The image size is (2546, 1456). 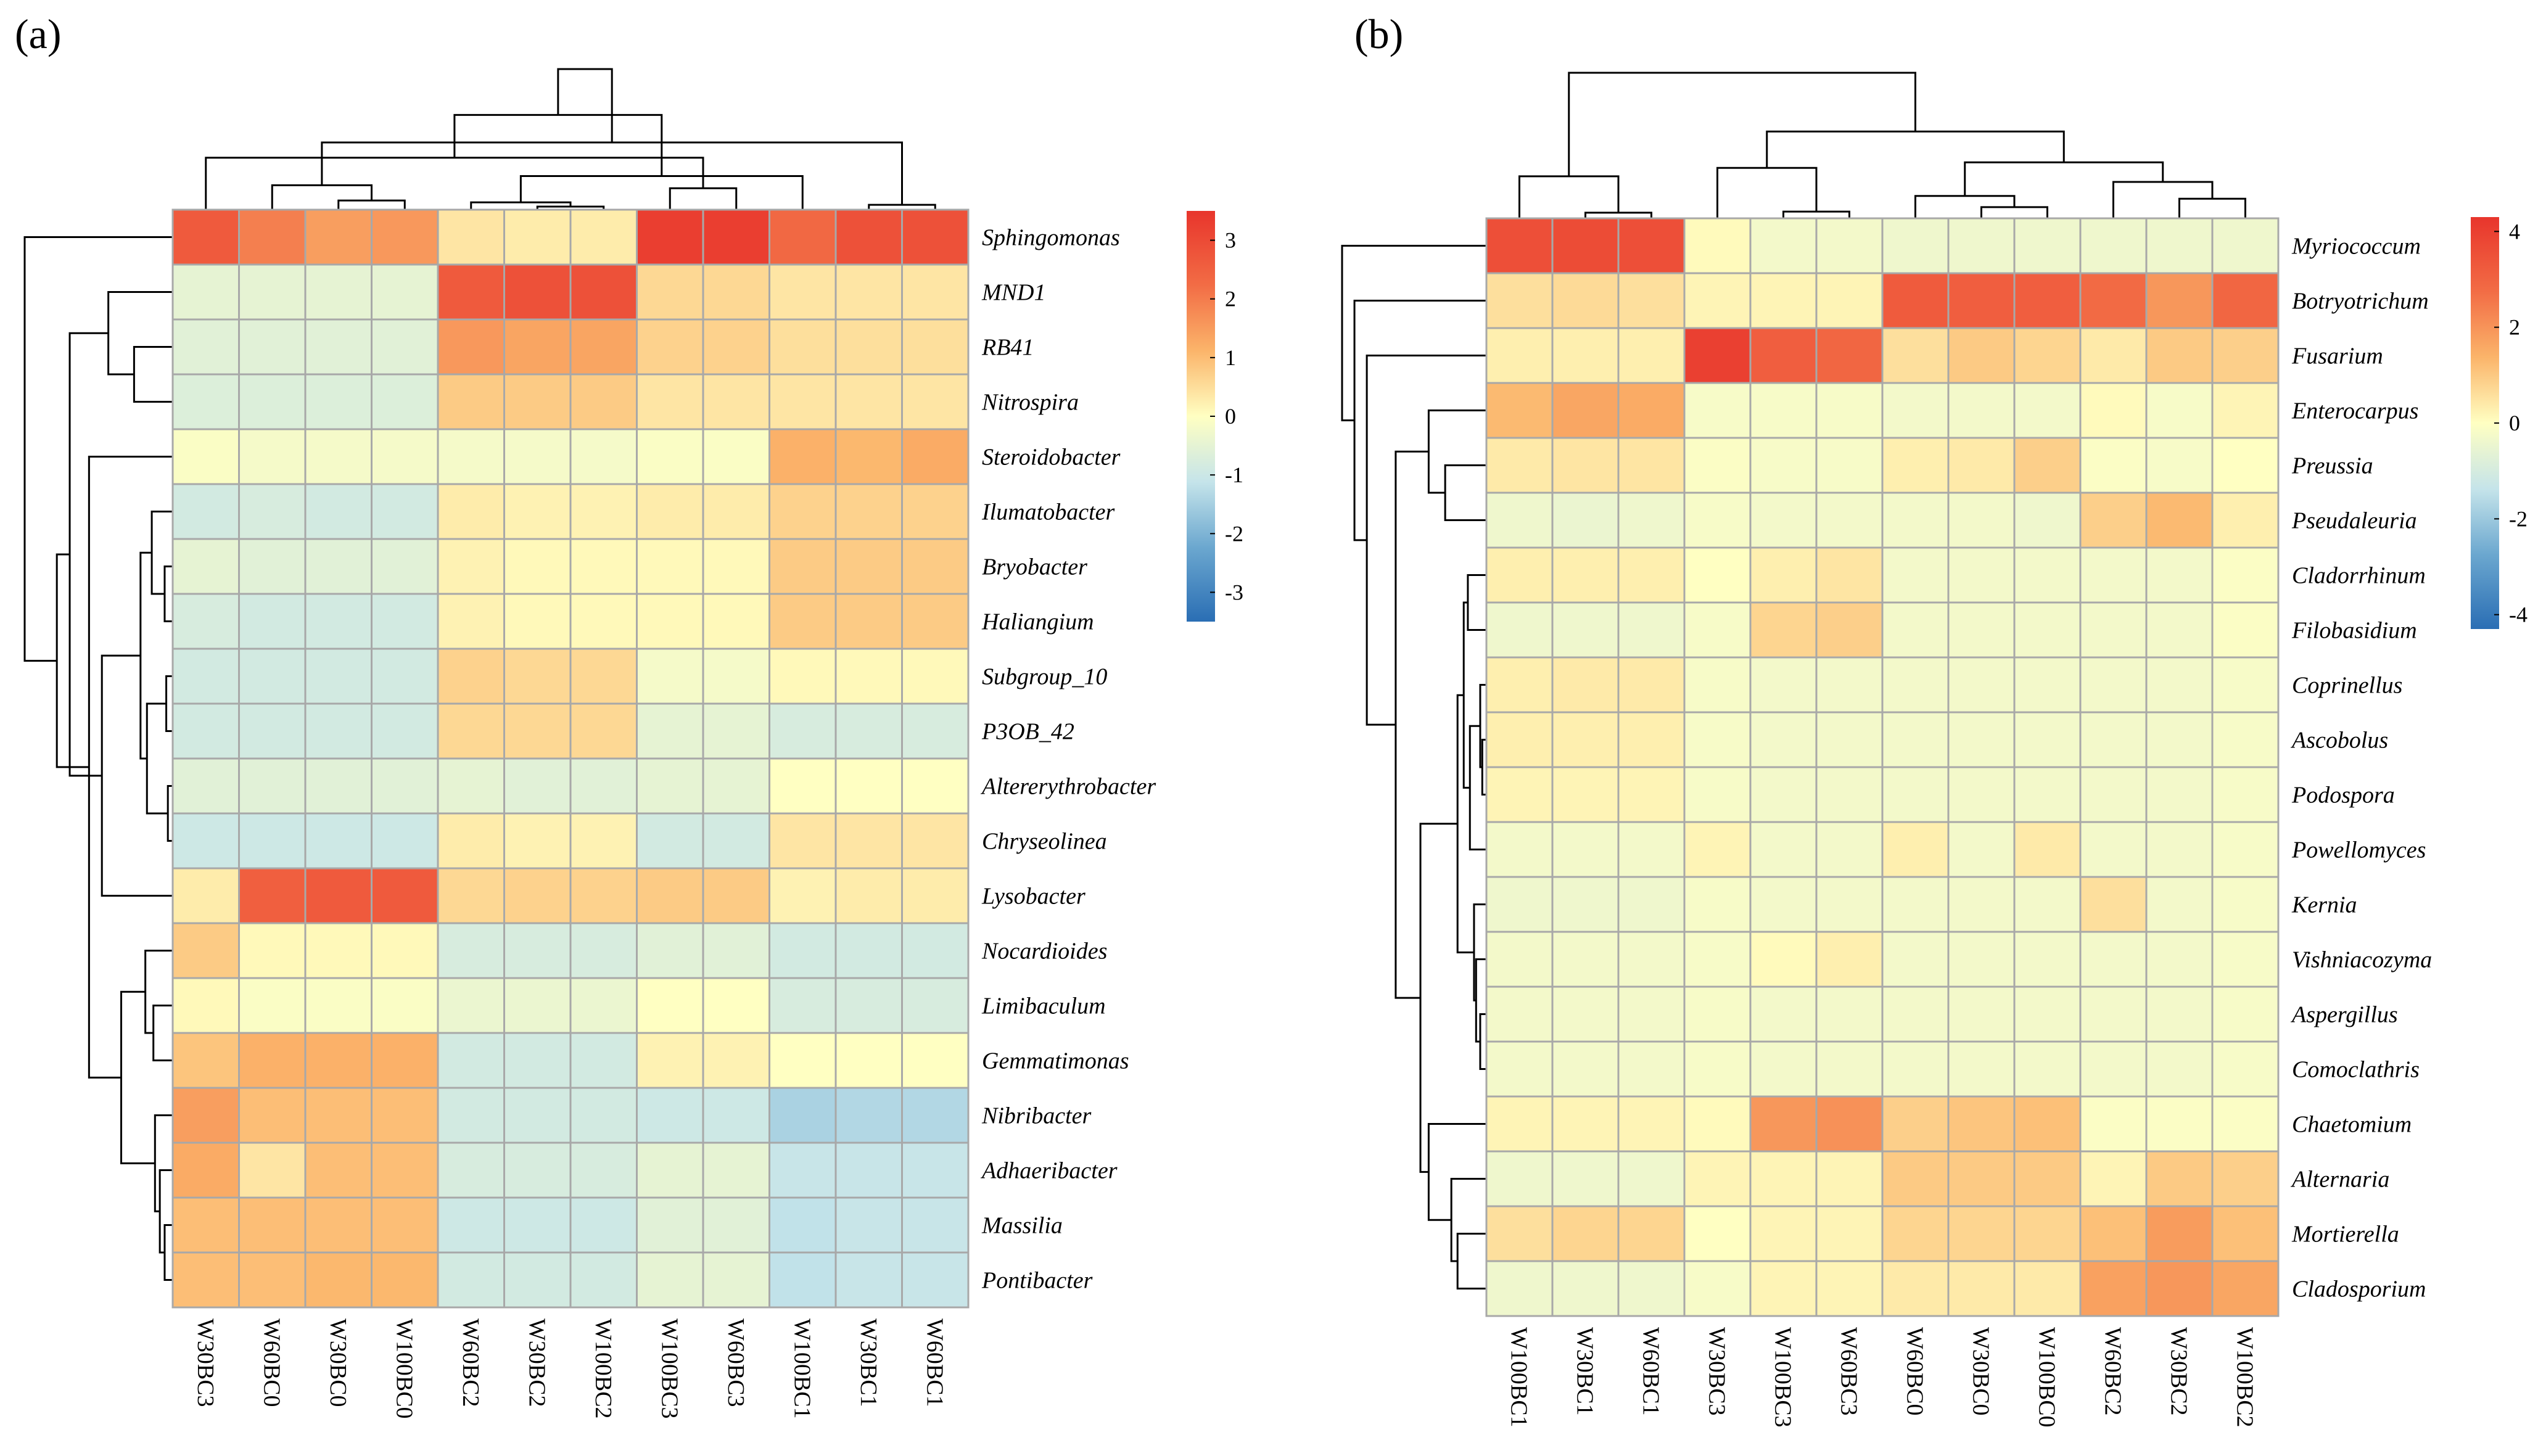 I want to click on column-label: W30BC1, so click(x=1585, y=1371).